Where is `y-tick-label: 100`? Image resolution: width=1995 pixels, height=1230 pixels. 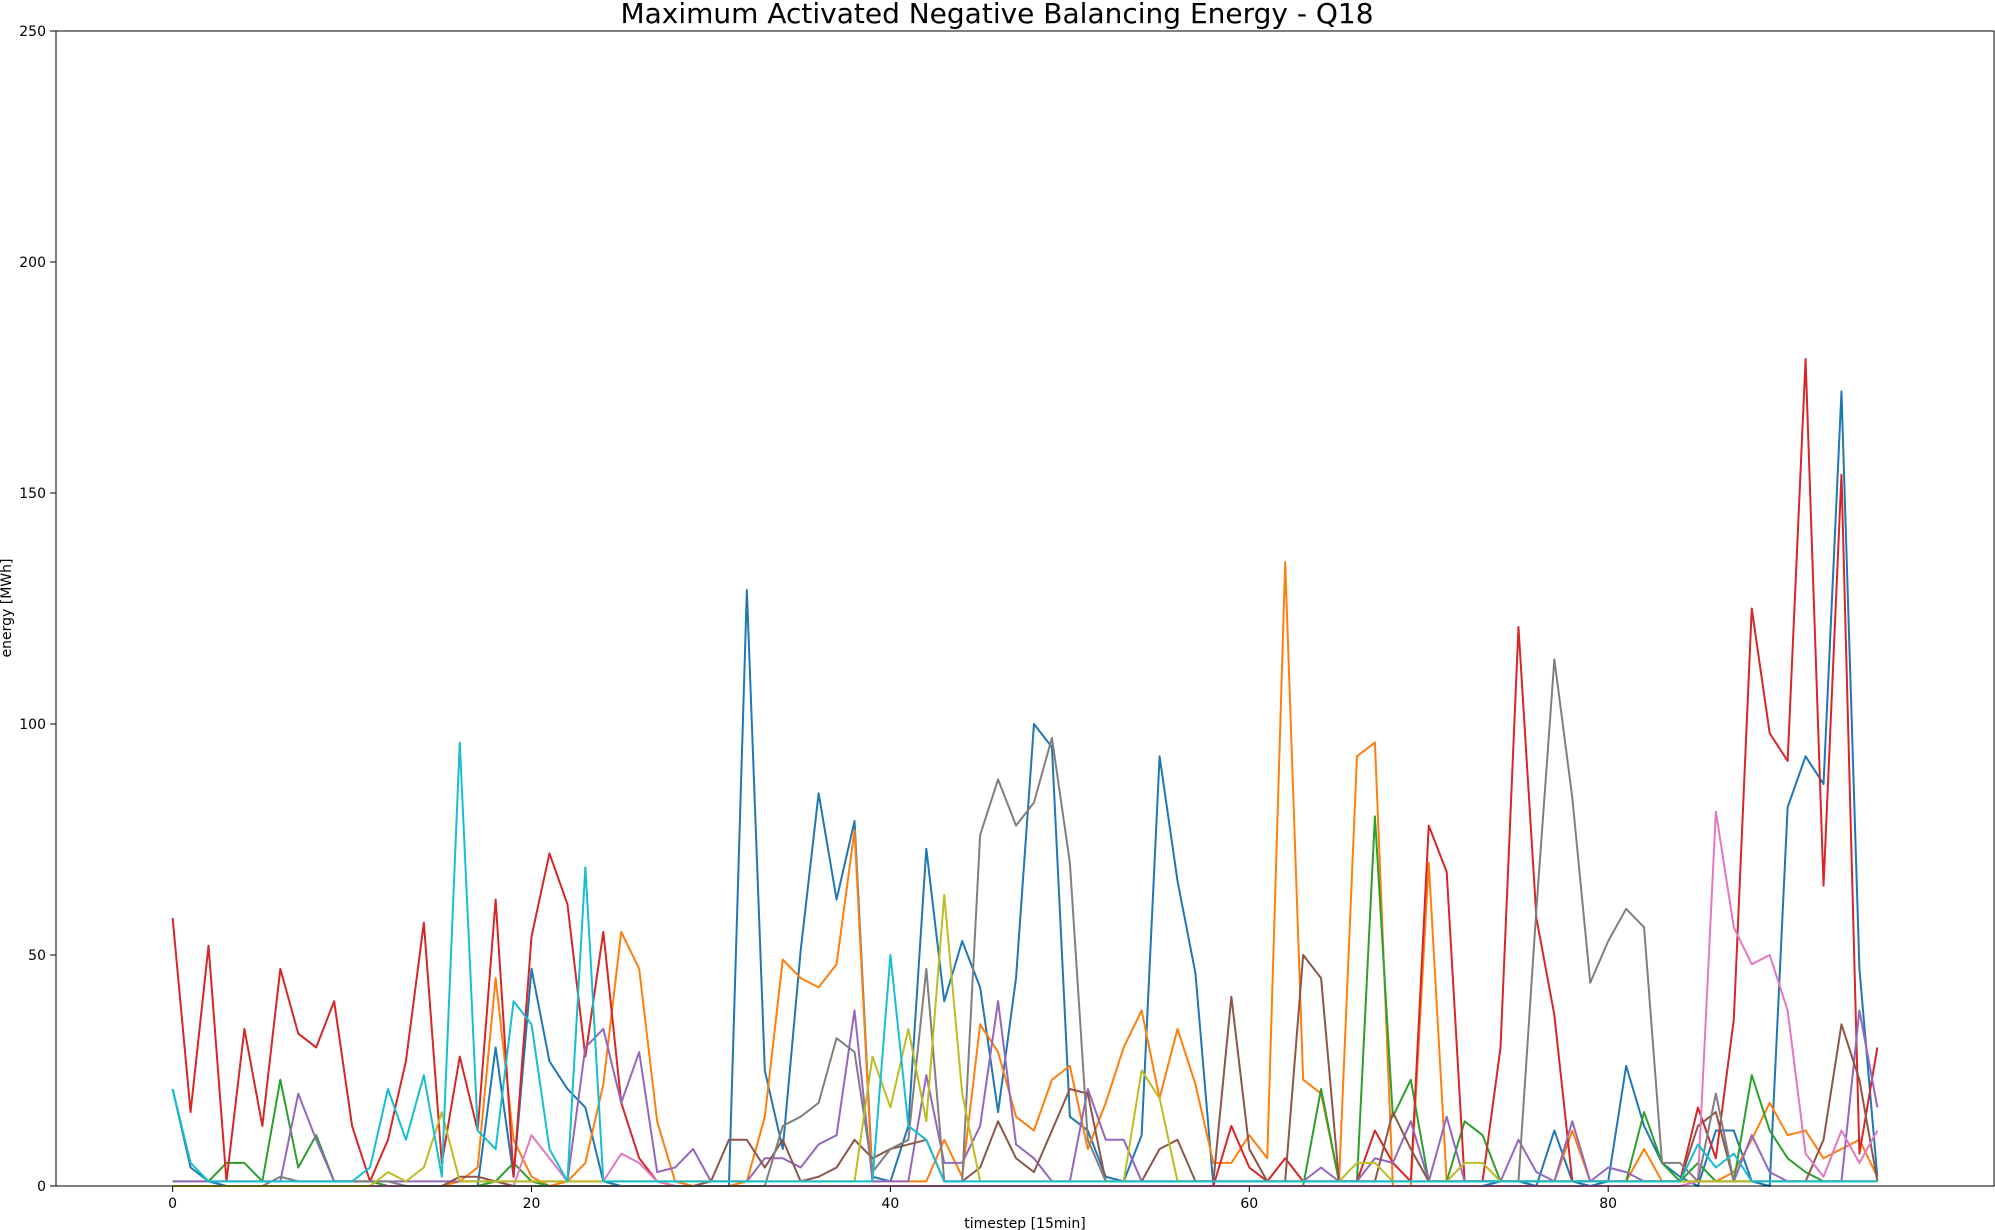 y-tick-label: 100 is located at coordinates (32, 725).